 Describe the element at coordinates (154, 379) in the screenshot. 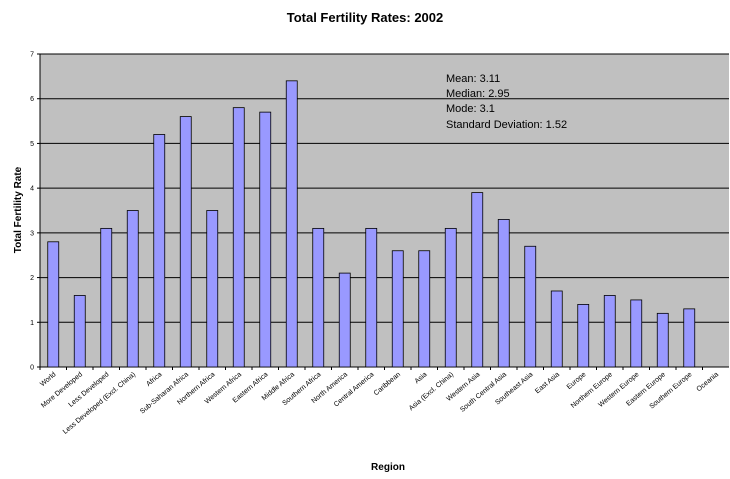

I see `x-tick-label: Africa` at that location.